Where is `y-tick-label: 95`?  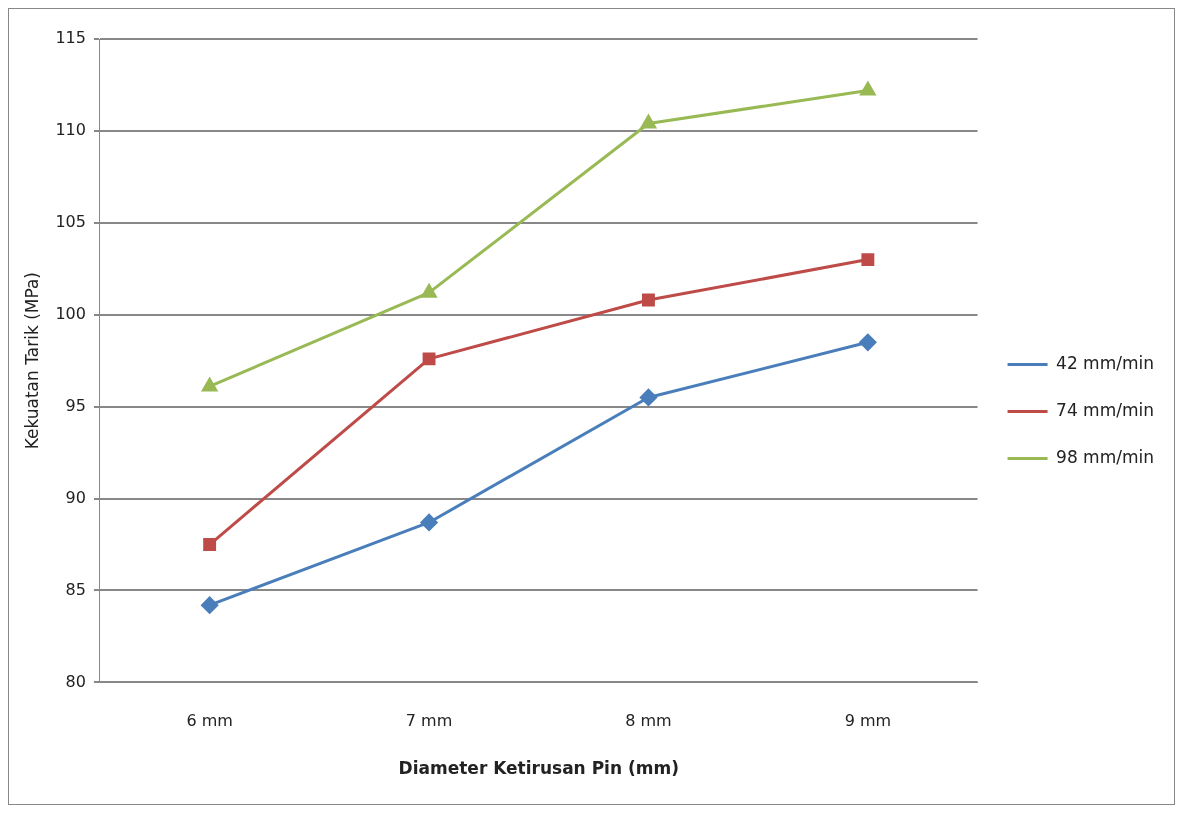 y-tick-label: 95 is located at coordinates (75, 405).